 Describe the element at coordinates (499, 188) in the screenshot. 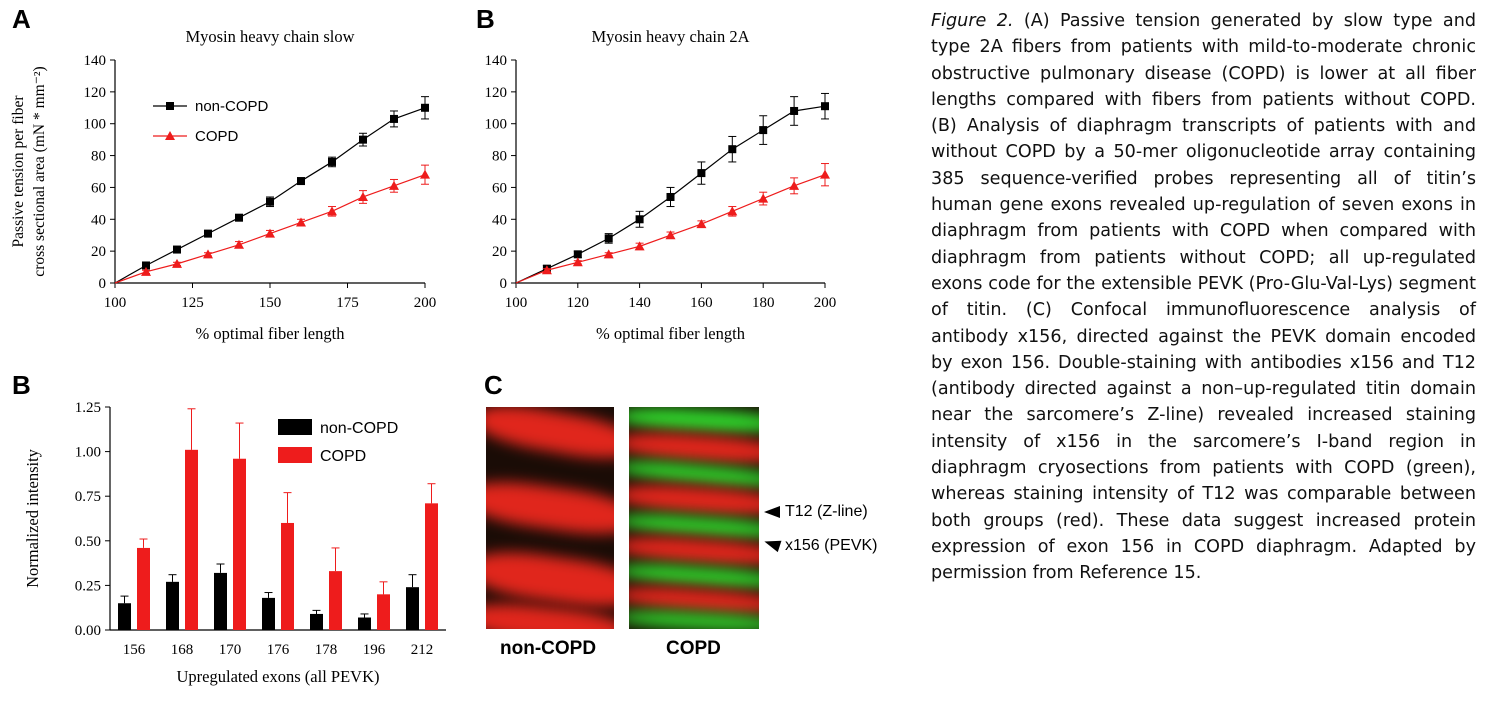

I see `b-top-y-tick-label: 60` at that location.